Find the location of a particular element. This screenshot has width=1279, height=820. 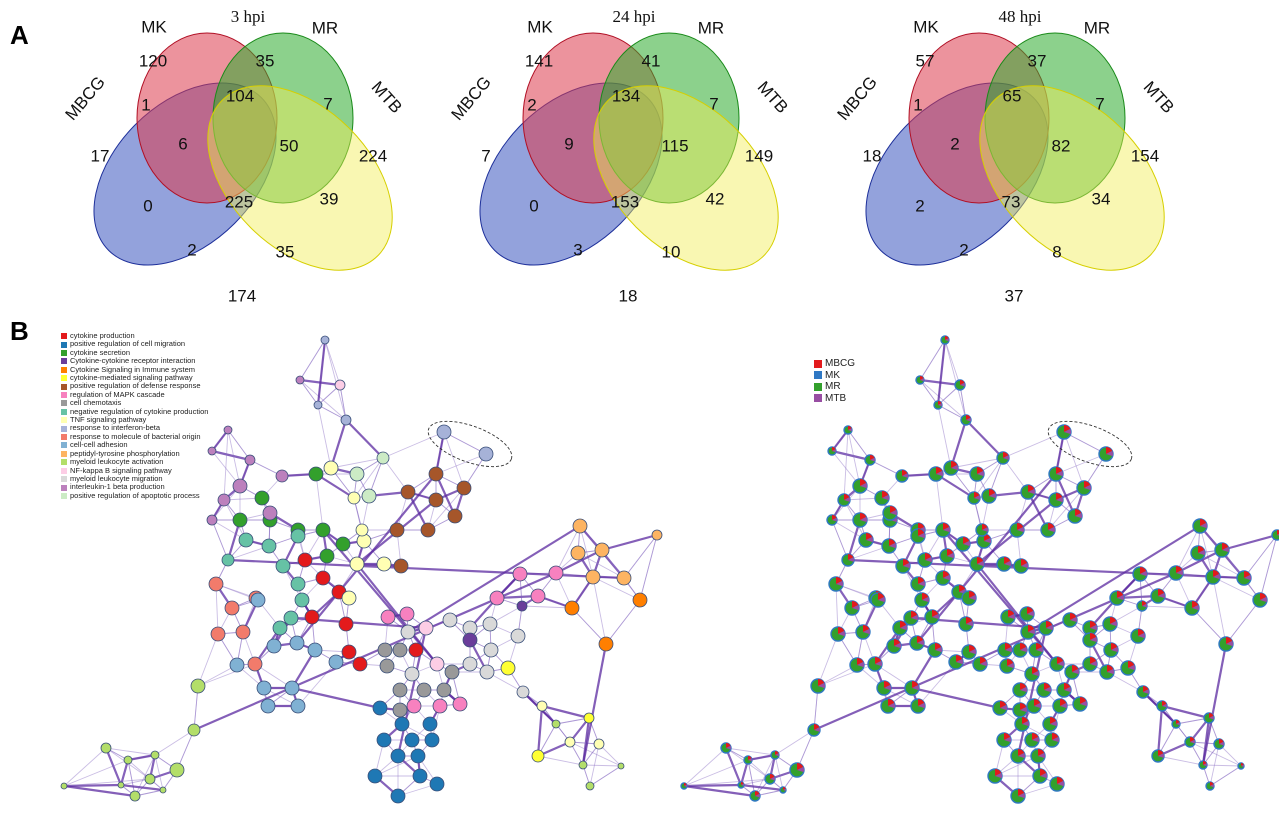

legend-item: positive regulation of defense response is located at coordinates (134, 386).